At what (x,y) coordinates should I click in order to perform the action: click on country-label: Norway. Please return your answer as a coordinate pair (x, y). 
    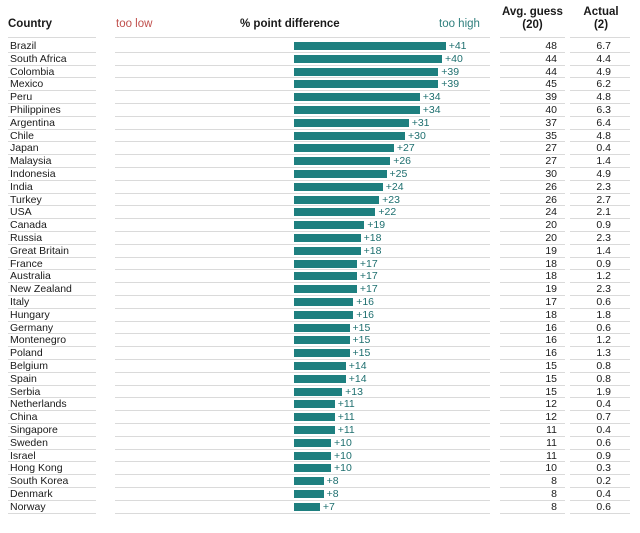
    Looking at the image, I should click on (28, 506).